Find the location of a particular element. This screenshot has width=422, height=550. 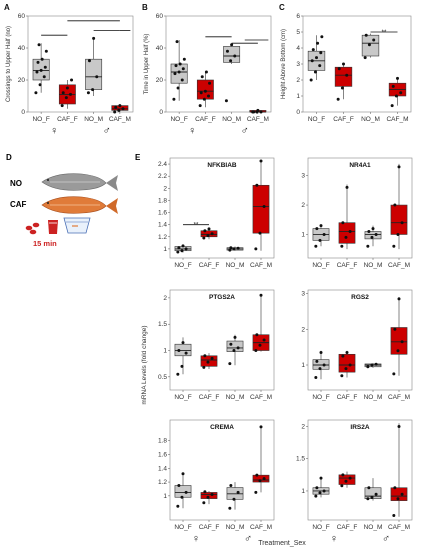

y-tick-label: 40 is located at coordinates (22, 48).